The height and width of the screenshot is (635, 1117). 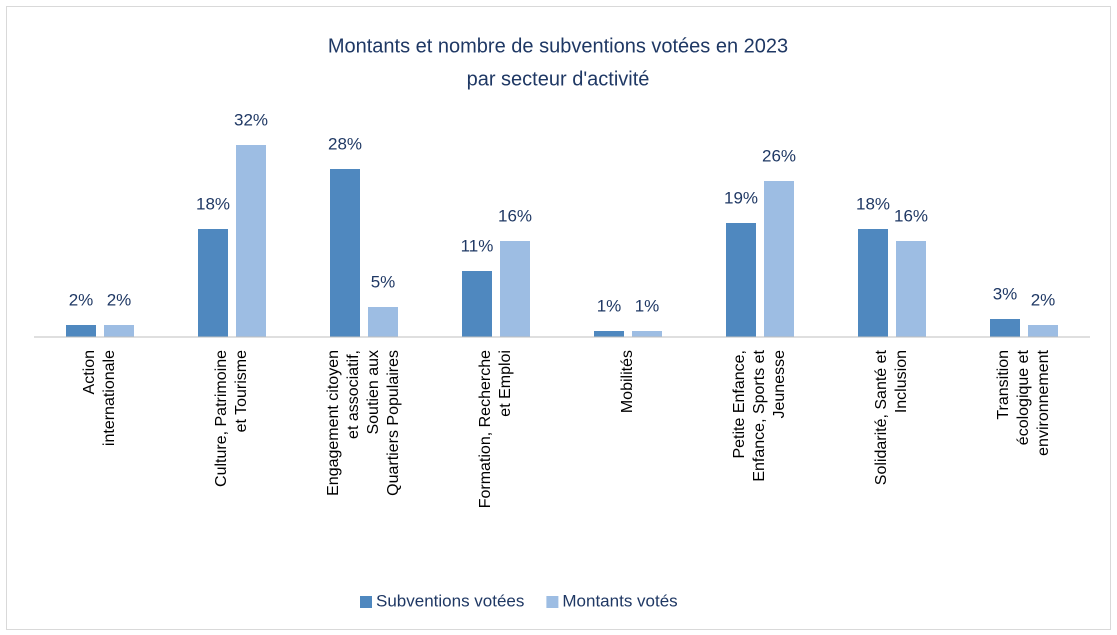 What do you see at coordinates (891, 417) in the screenshot?
I see `x-tick-label: Solidarité, Santé et Inclusion` at bounding box center [891, 417].